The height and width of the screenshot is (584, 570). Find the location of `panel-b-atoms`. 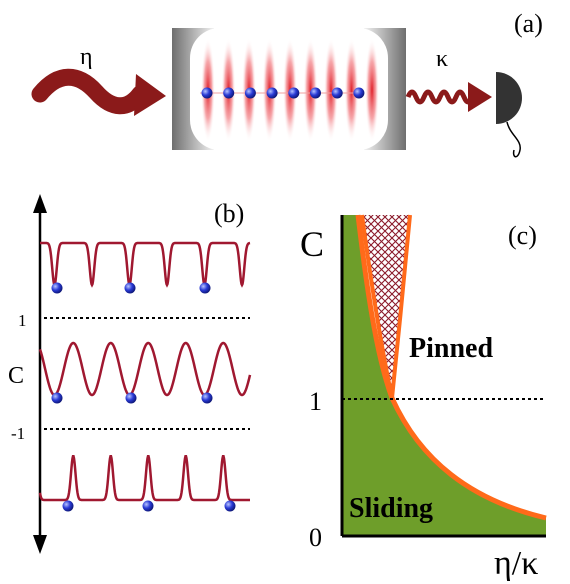

panel-b-atoms is located at coordinates (143, 397).